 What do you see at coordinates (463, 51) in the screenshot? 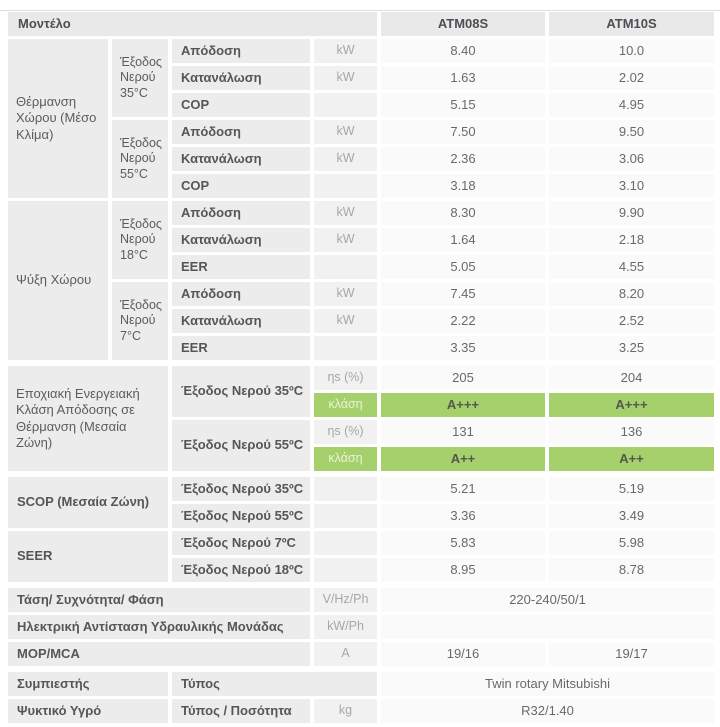
I see `value-cell: 8.40` at bounding box center [463, 51].